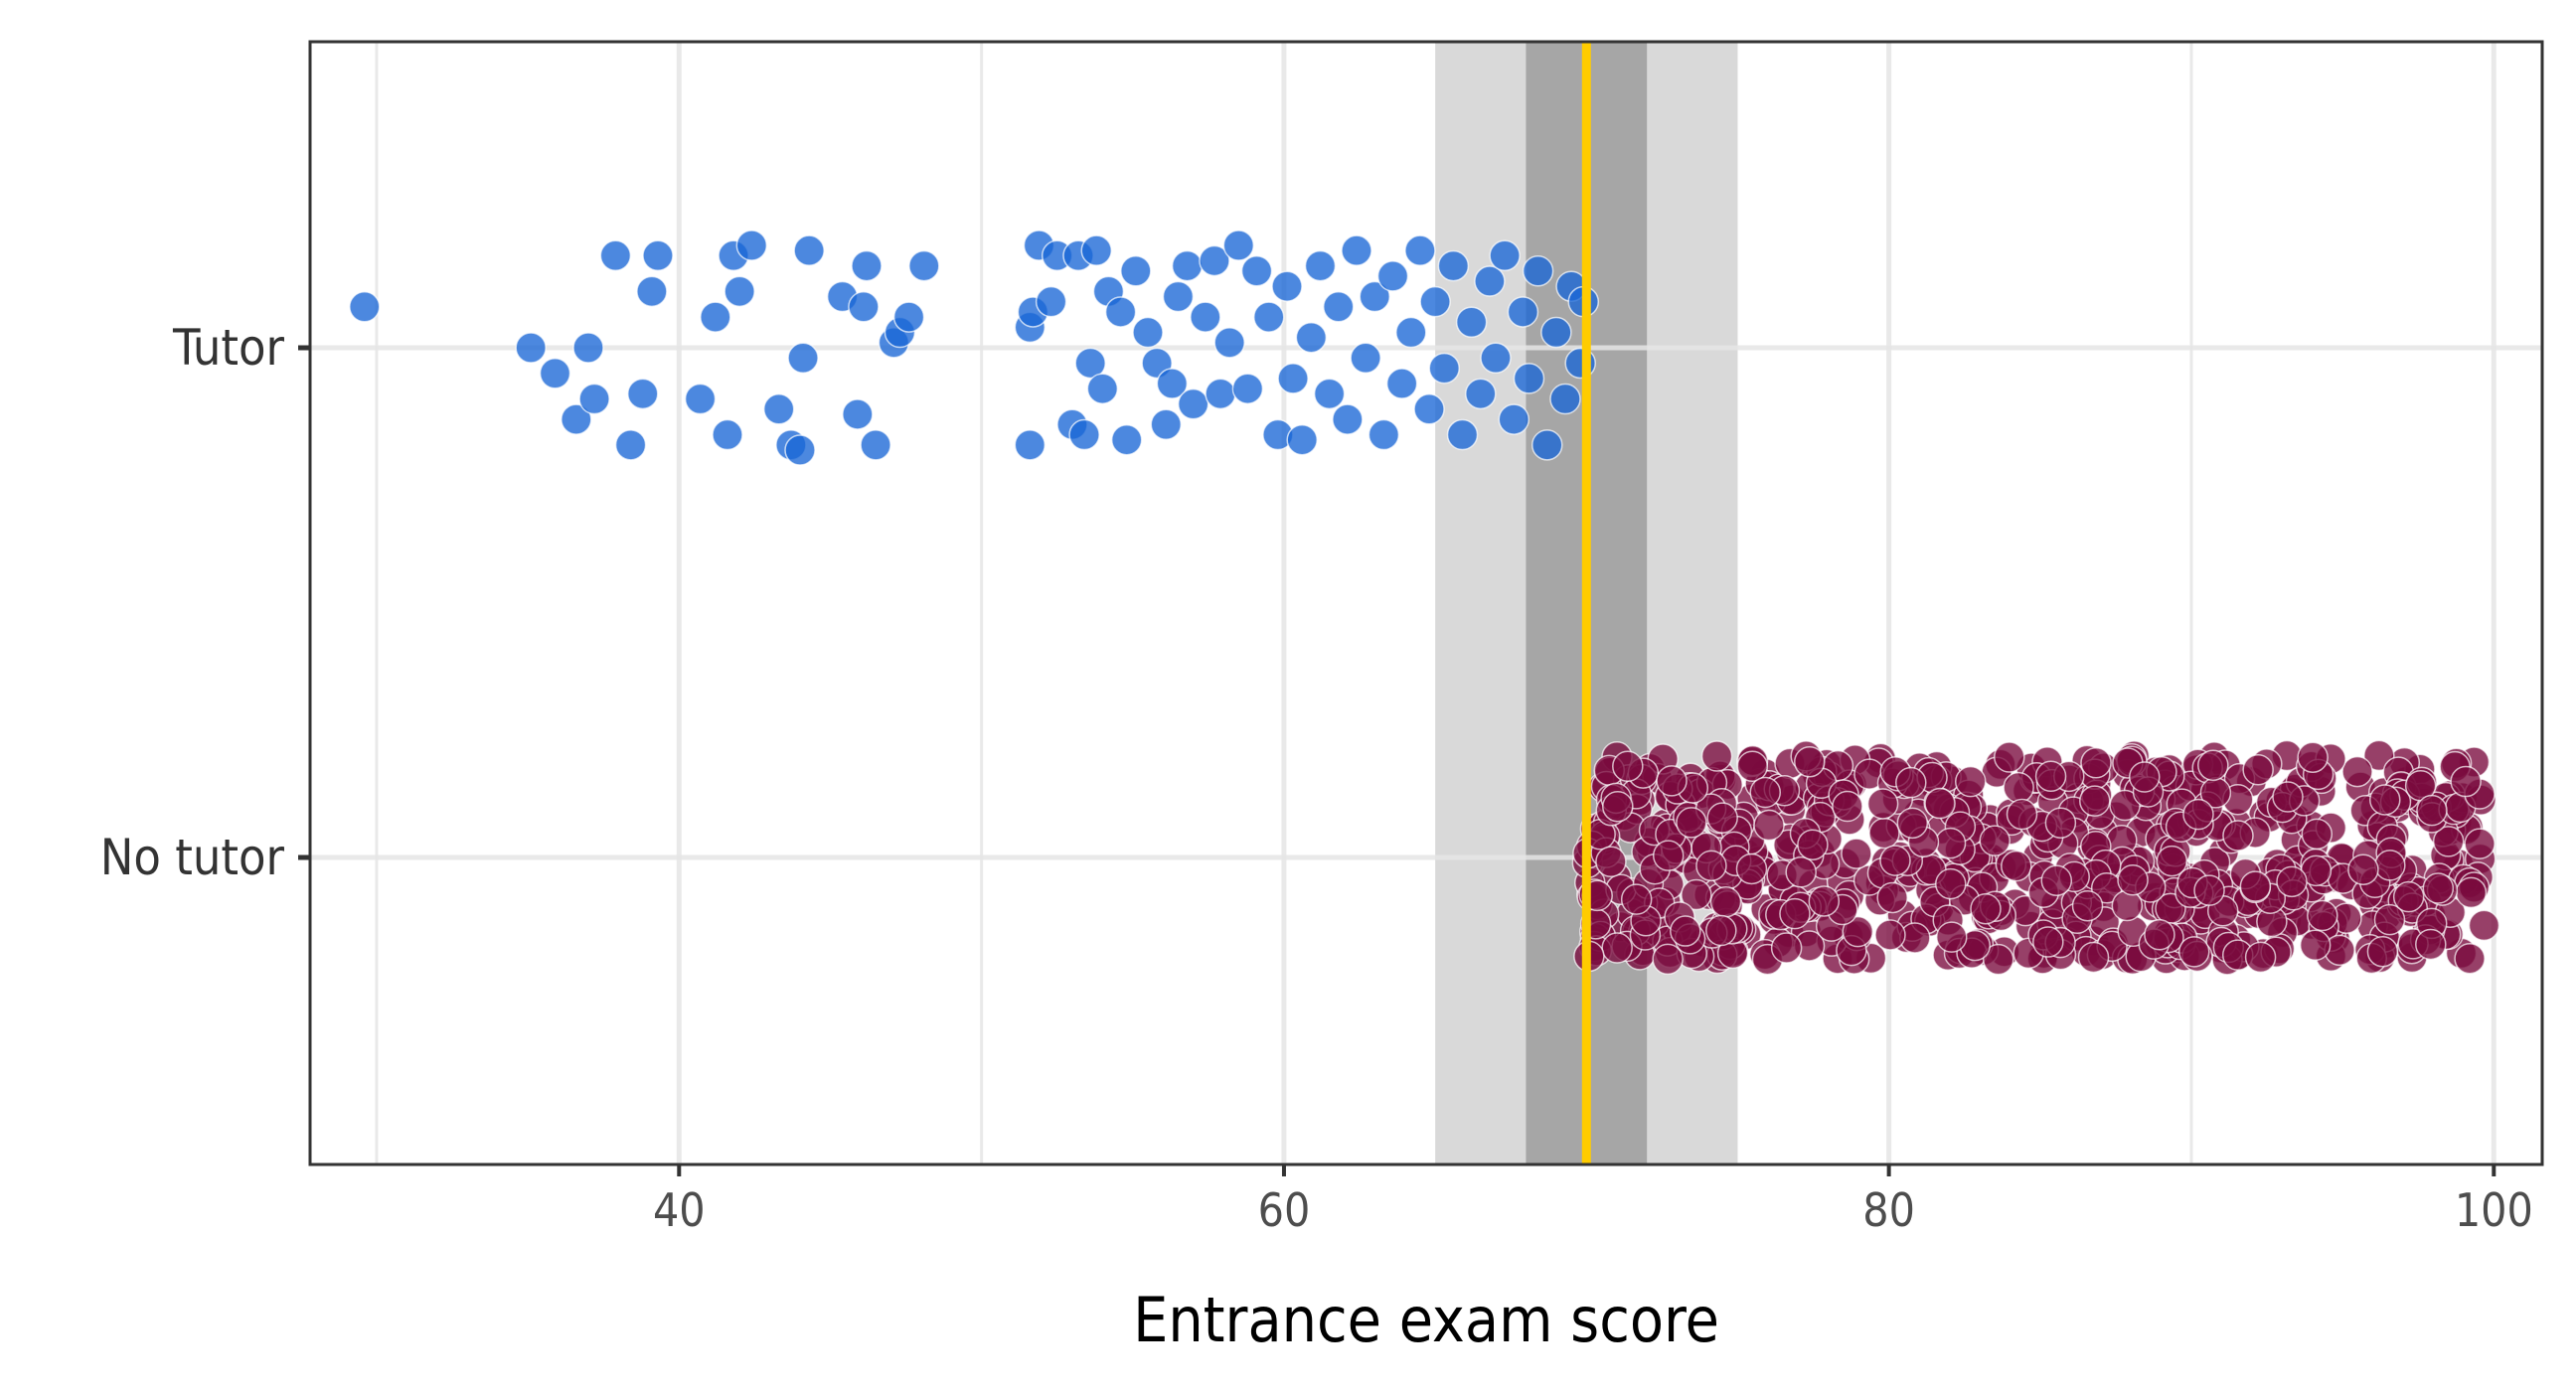 This screenshot has width=2576, height=1395. Describe the element at coordinates (228, 348) in the screenshot. I see `y-tick-label: Tutor` at that location.